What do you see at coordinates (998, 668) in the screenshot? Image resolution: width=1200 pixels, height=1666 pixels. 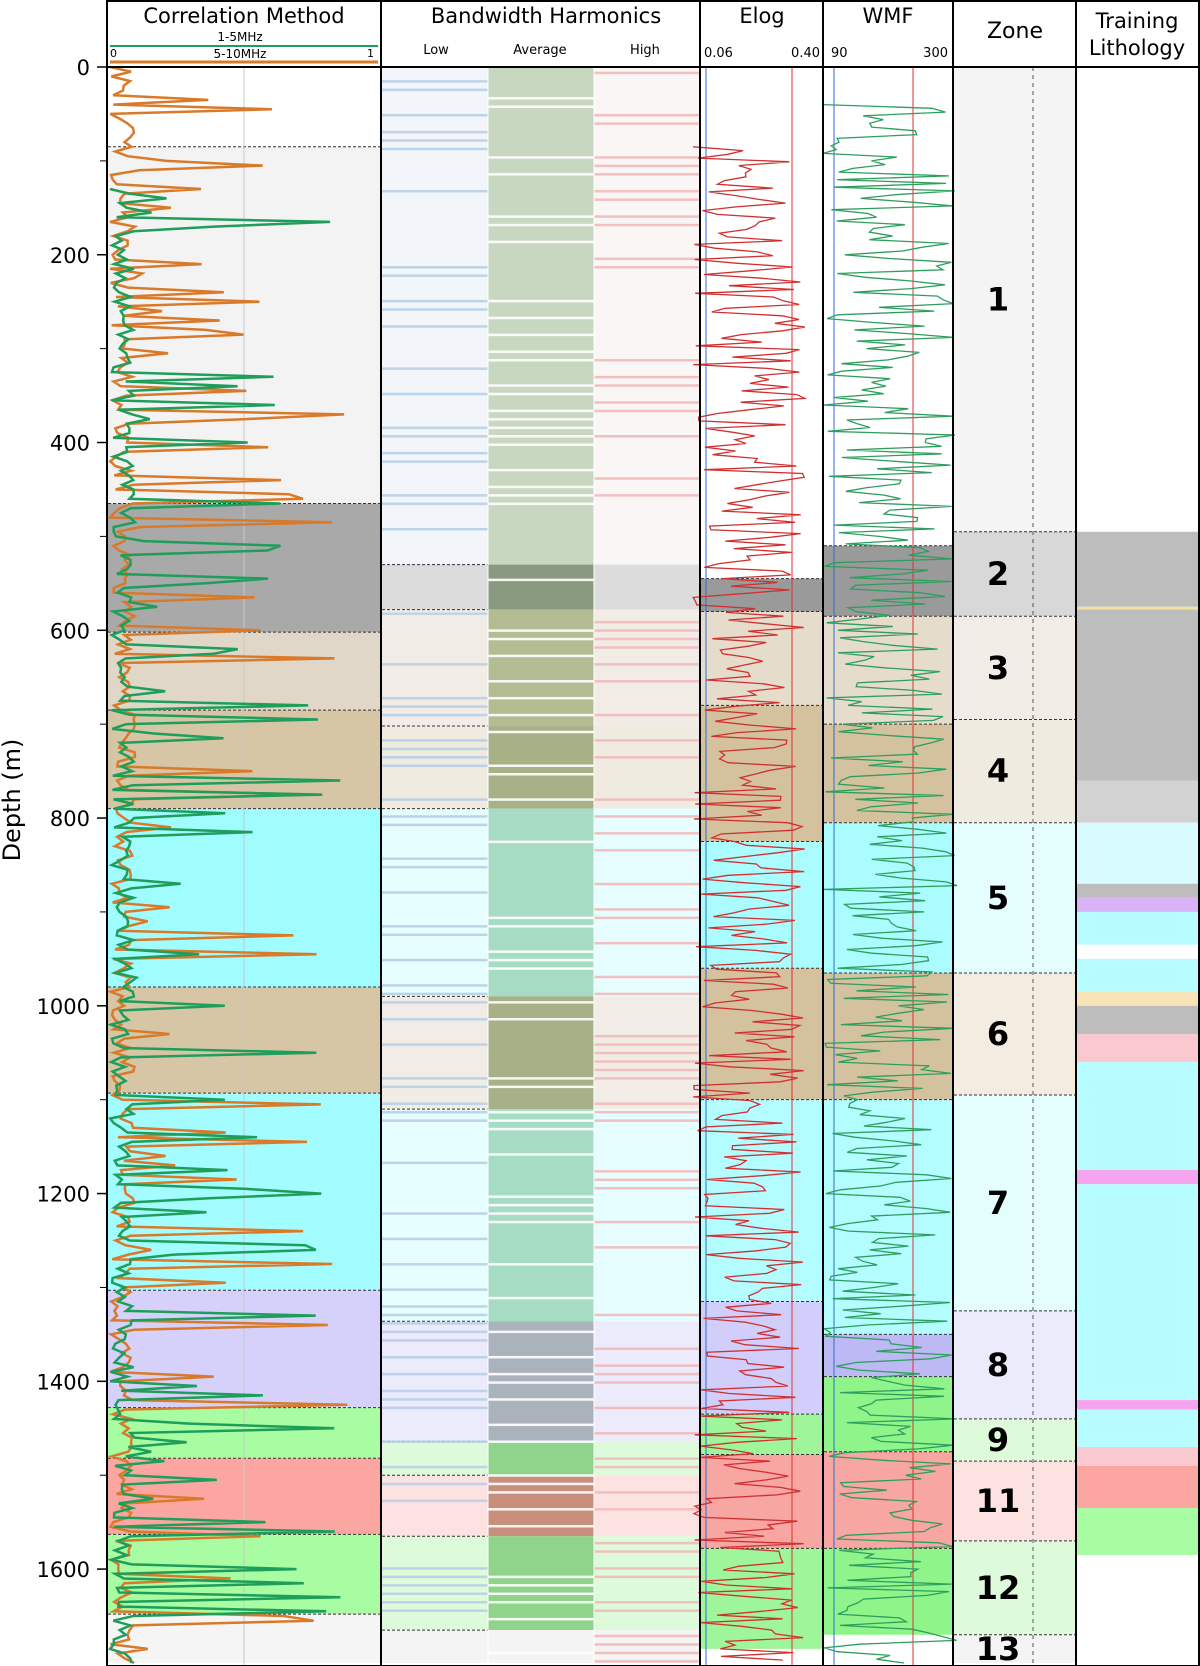 I see `zone-label-3: 3` at bounding box center [998, 668].